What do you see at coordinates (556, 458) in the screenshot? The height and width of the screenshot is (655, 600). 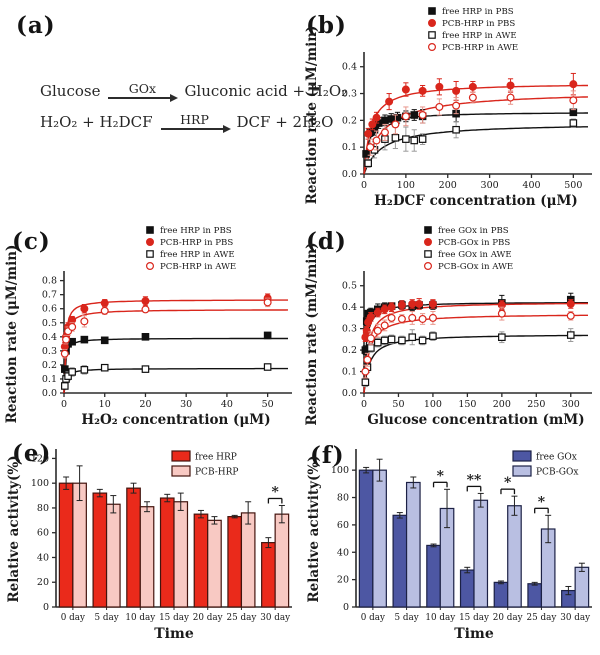 I see `svg-text: free GOx` at bounding box center [556, 458].